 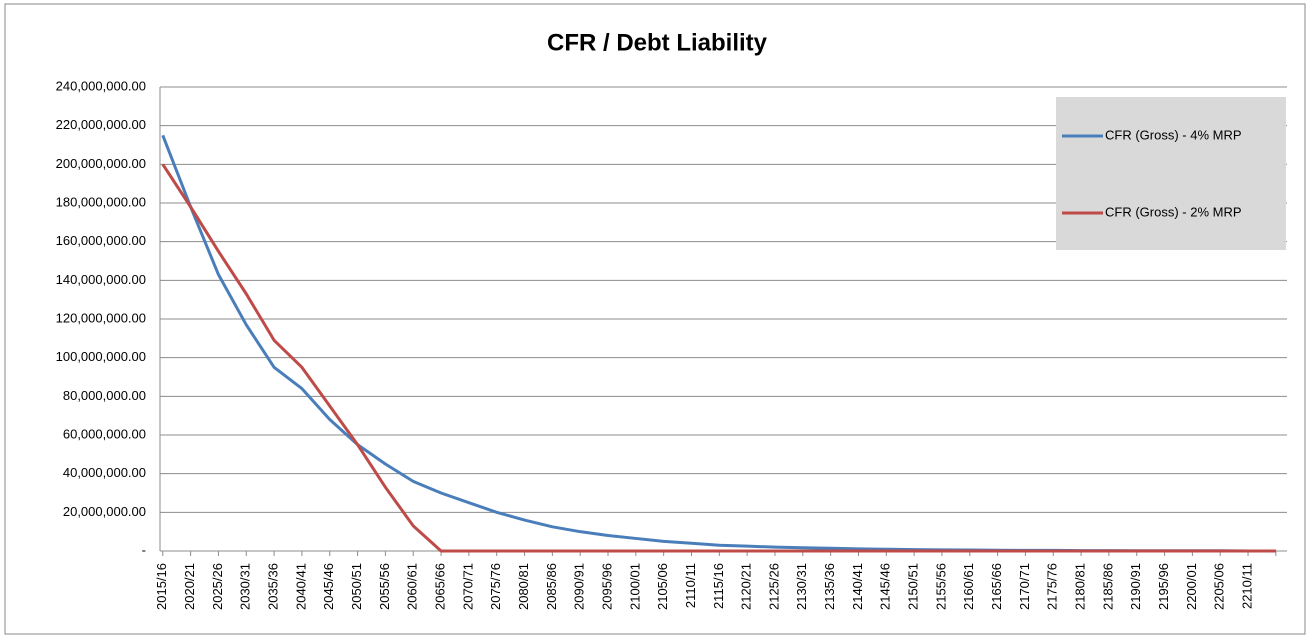 I want to click on legend: CFR (Gross) - 4% MRP CFR (Gross) - 2% MRP, so click(x=1171, y=173).